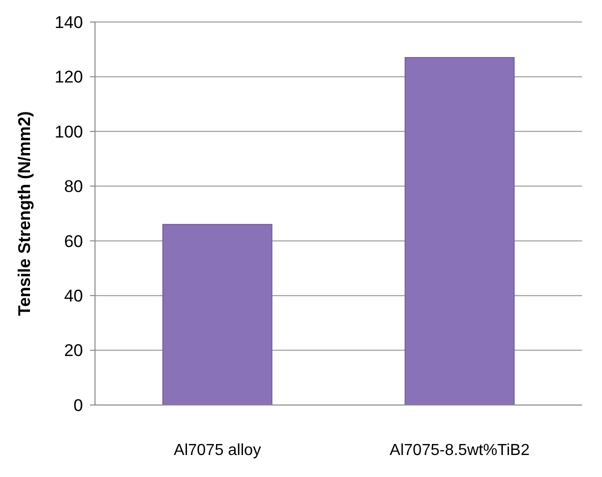 The image size is (602, 477). What do you see at coordinates (217, 450) in the screenshot?
I see `x-tick-label: Al7075 alloy` at bounding box center [217, 450].